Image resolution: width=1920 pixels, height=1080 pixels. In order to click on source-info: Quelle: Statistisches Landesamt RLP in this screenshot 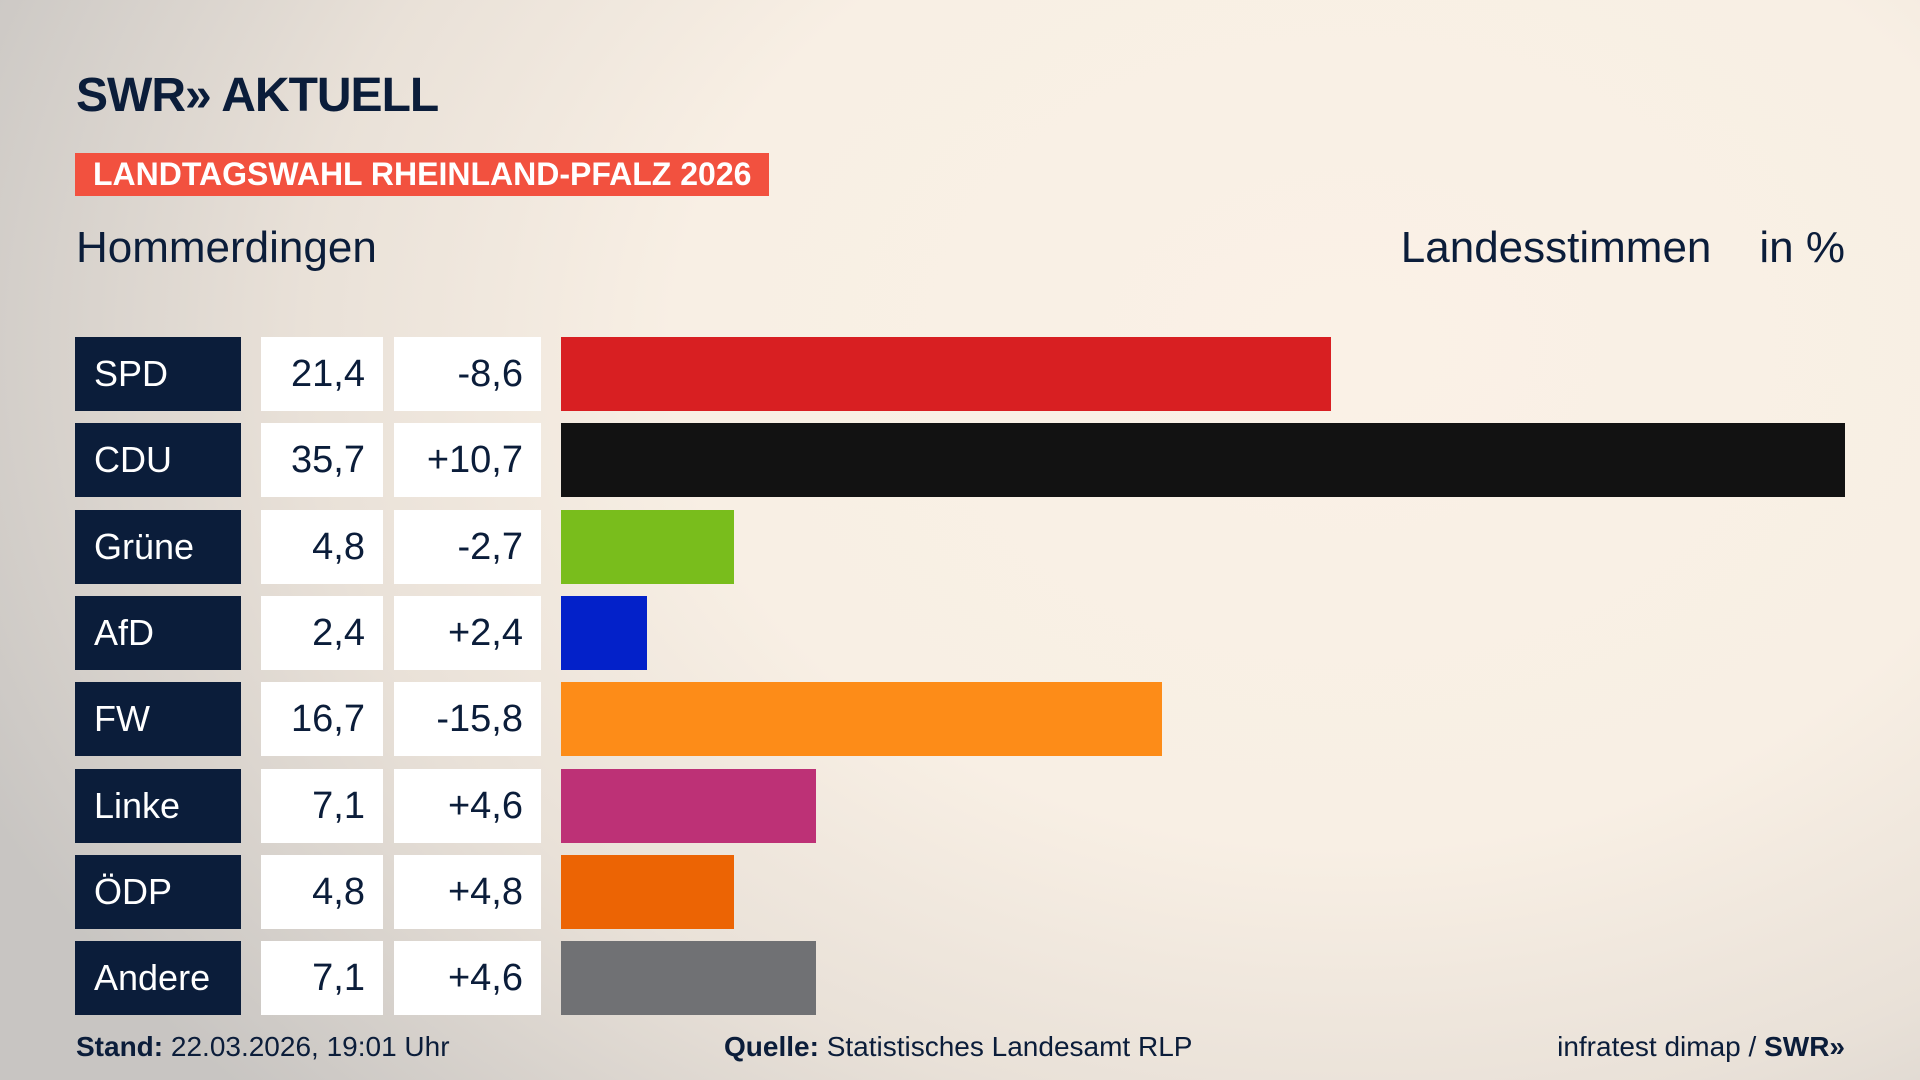, I will do `click(958, 1047)`.